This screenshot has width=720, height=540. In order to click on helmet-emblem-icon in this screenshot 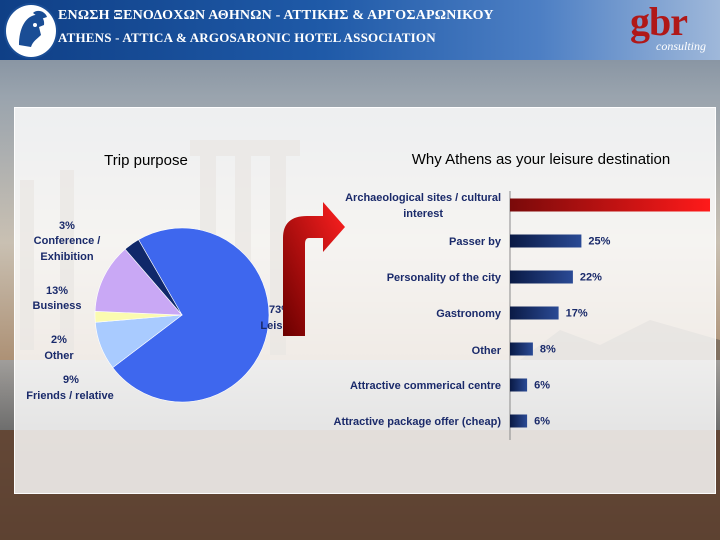, I will do `click(33, 28)`.